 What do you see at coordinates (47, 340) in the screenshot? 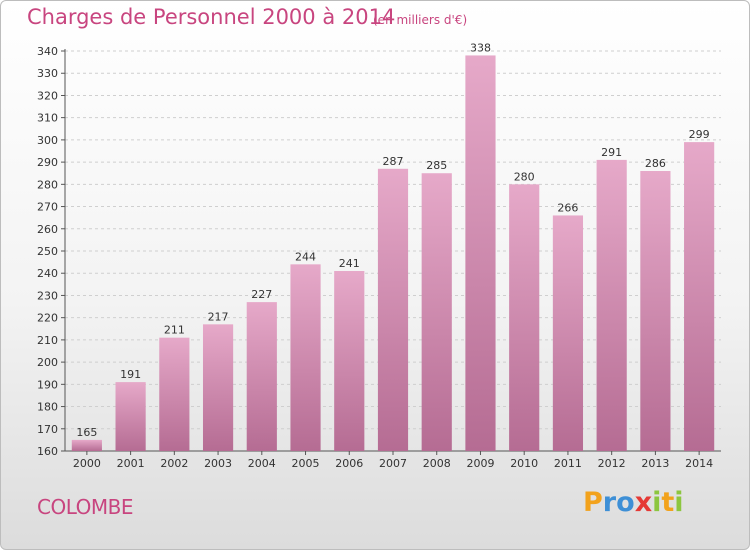
I see `y-tick-label: 210` at bounding box center [47, 340].